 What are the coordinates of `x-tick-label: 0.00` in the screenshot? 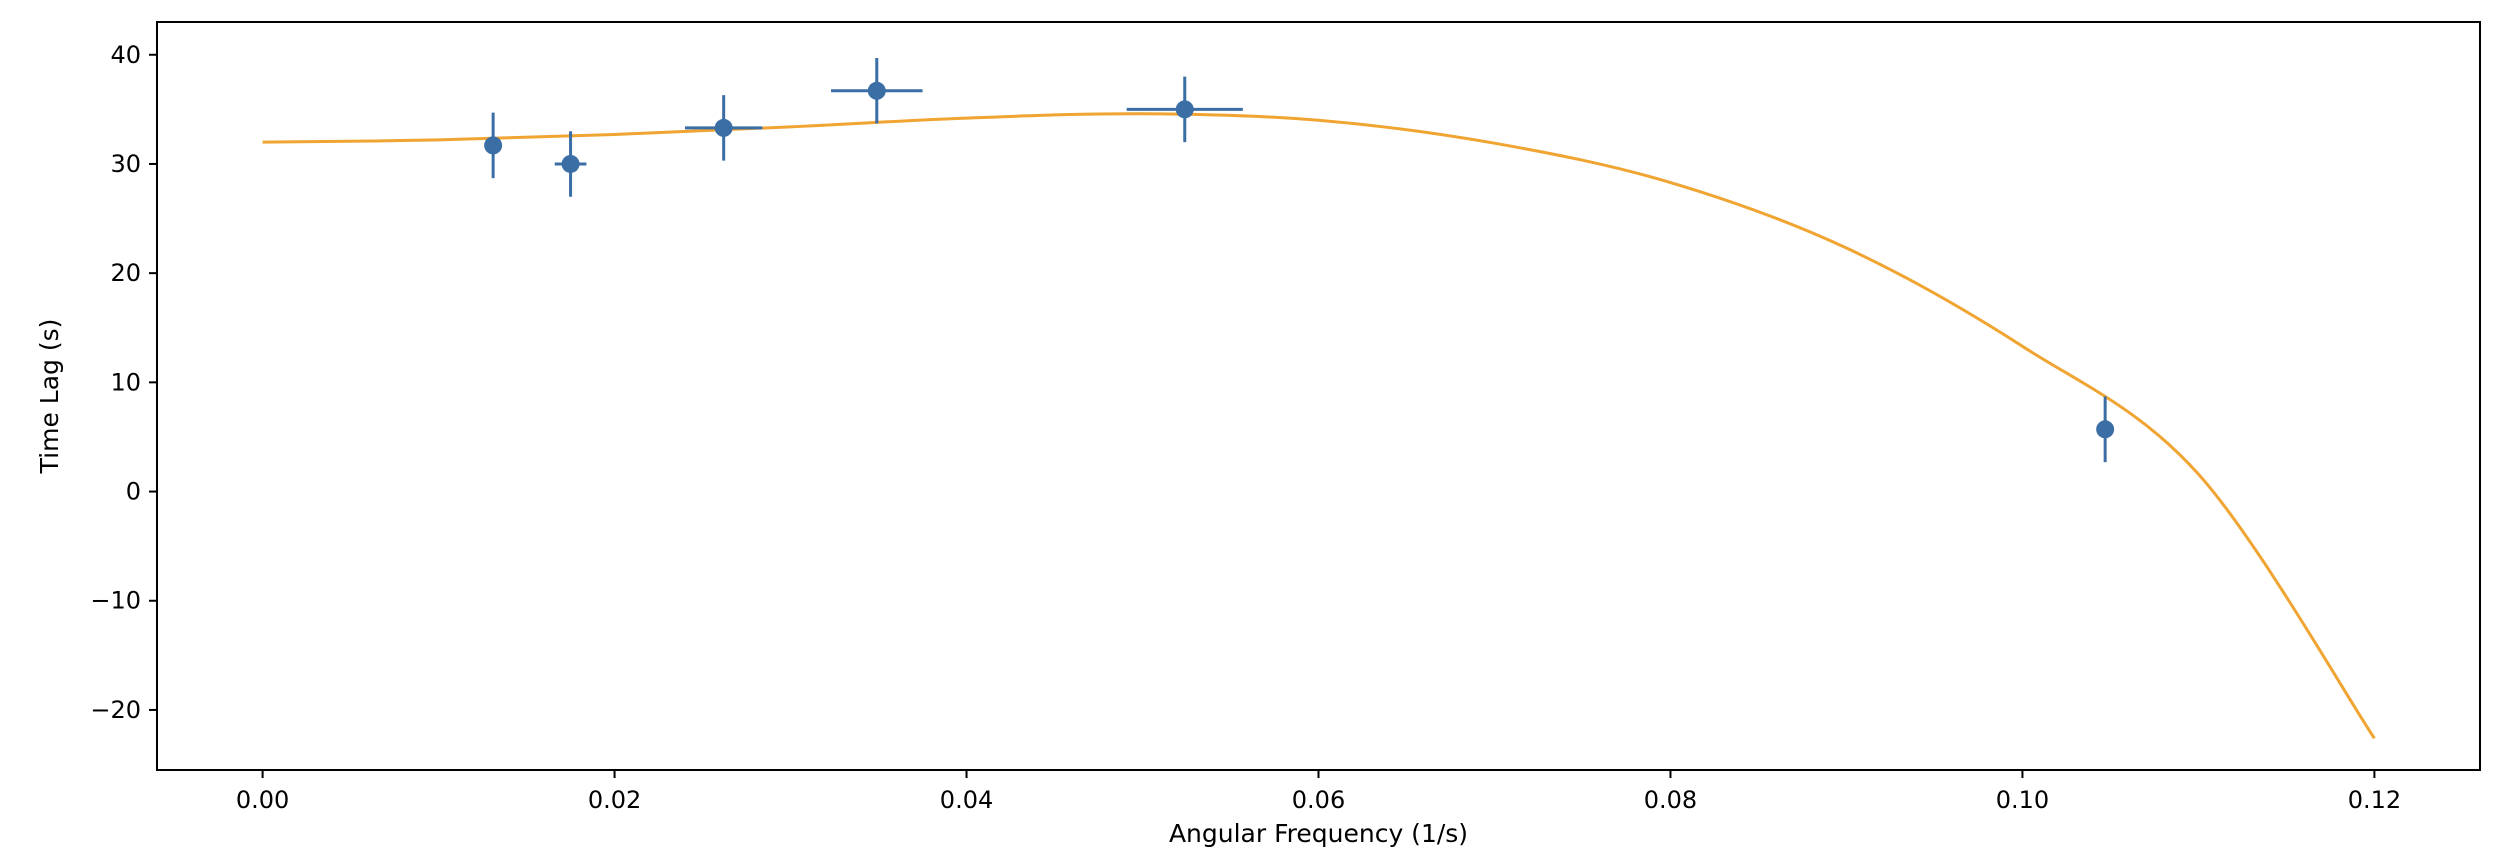 It's located at (262, 800).